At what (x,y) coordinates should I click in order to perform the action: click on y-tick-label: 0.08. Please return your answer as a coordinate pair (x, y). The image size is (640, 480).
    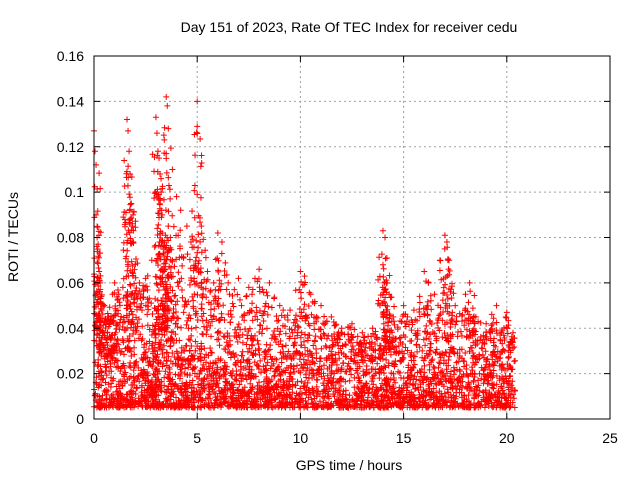
    Looking at the image, I should click on (70, 238).